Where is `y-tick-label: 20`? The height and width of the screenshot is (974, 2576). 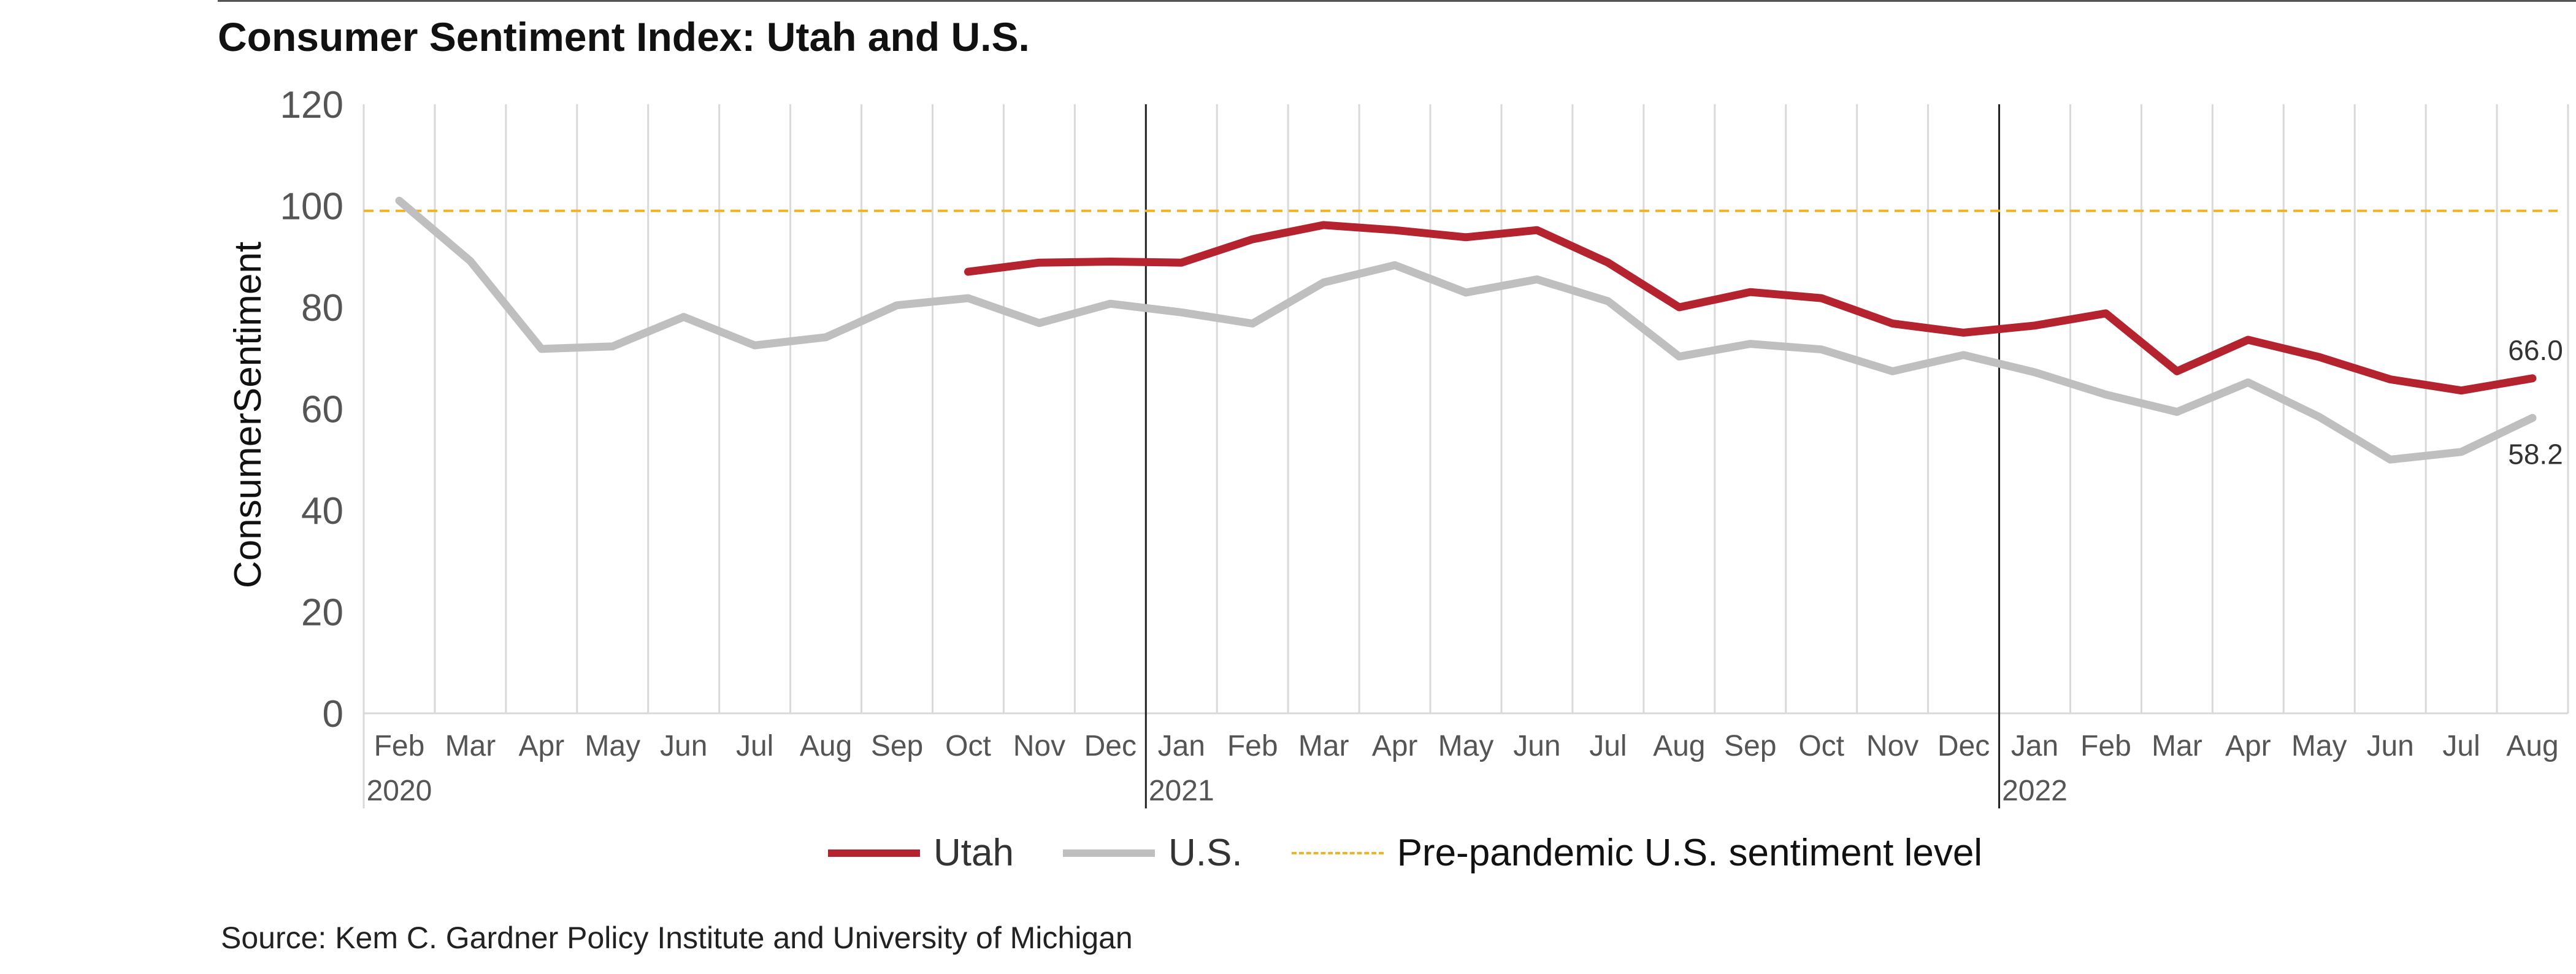 y-tick-label: 20 is located at coordinates (322, 613).